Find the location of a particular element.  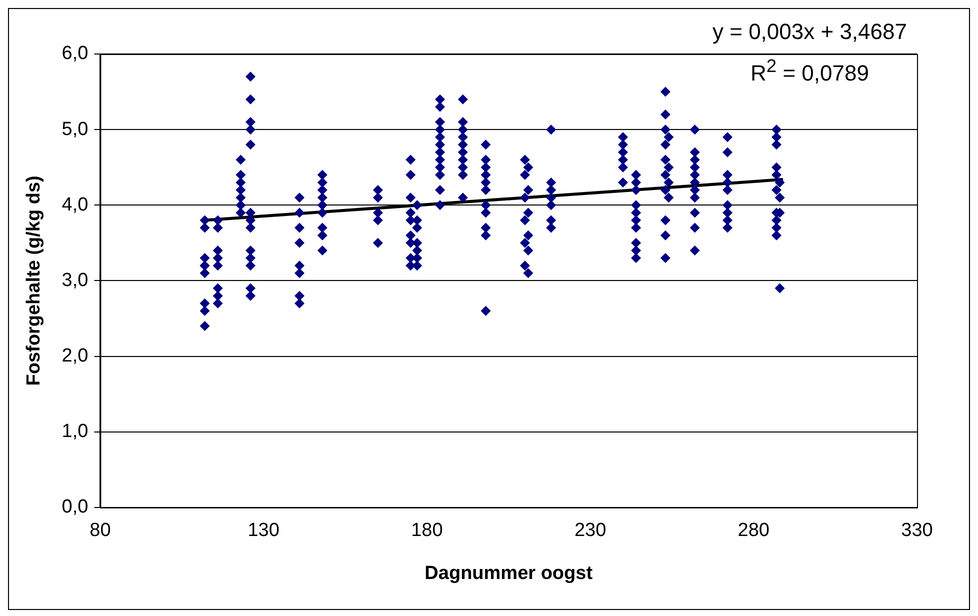

y-tick-label: 2,0 is located at coordinates (75, 356).